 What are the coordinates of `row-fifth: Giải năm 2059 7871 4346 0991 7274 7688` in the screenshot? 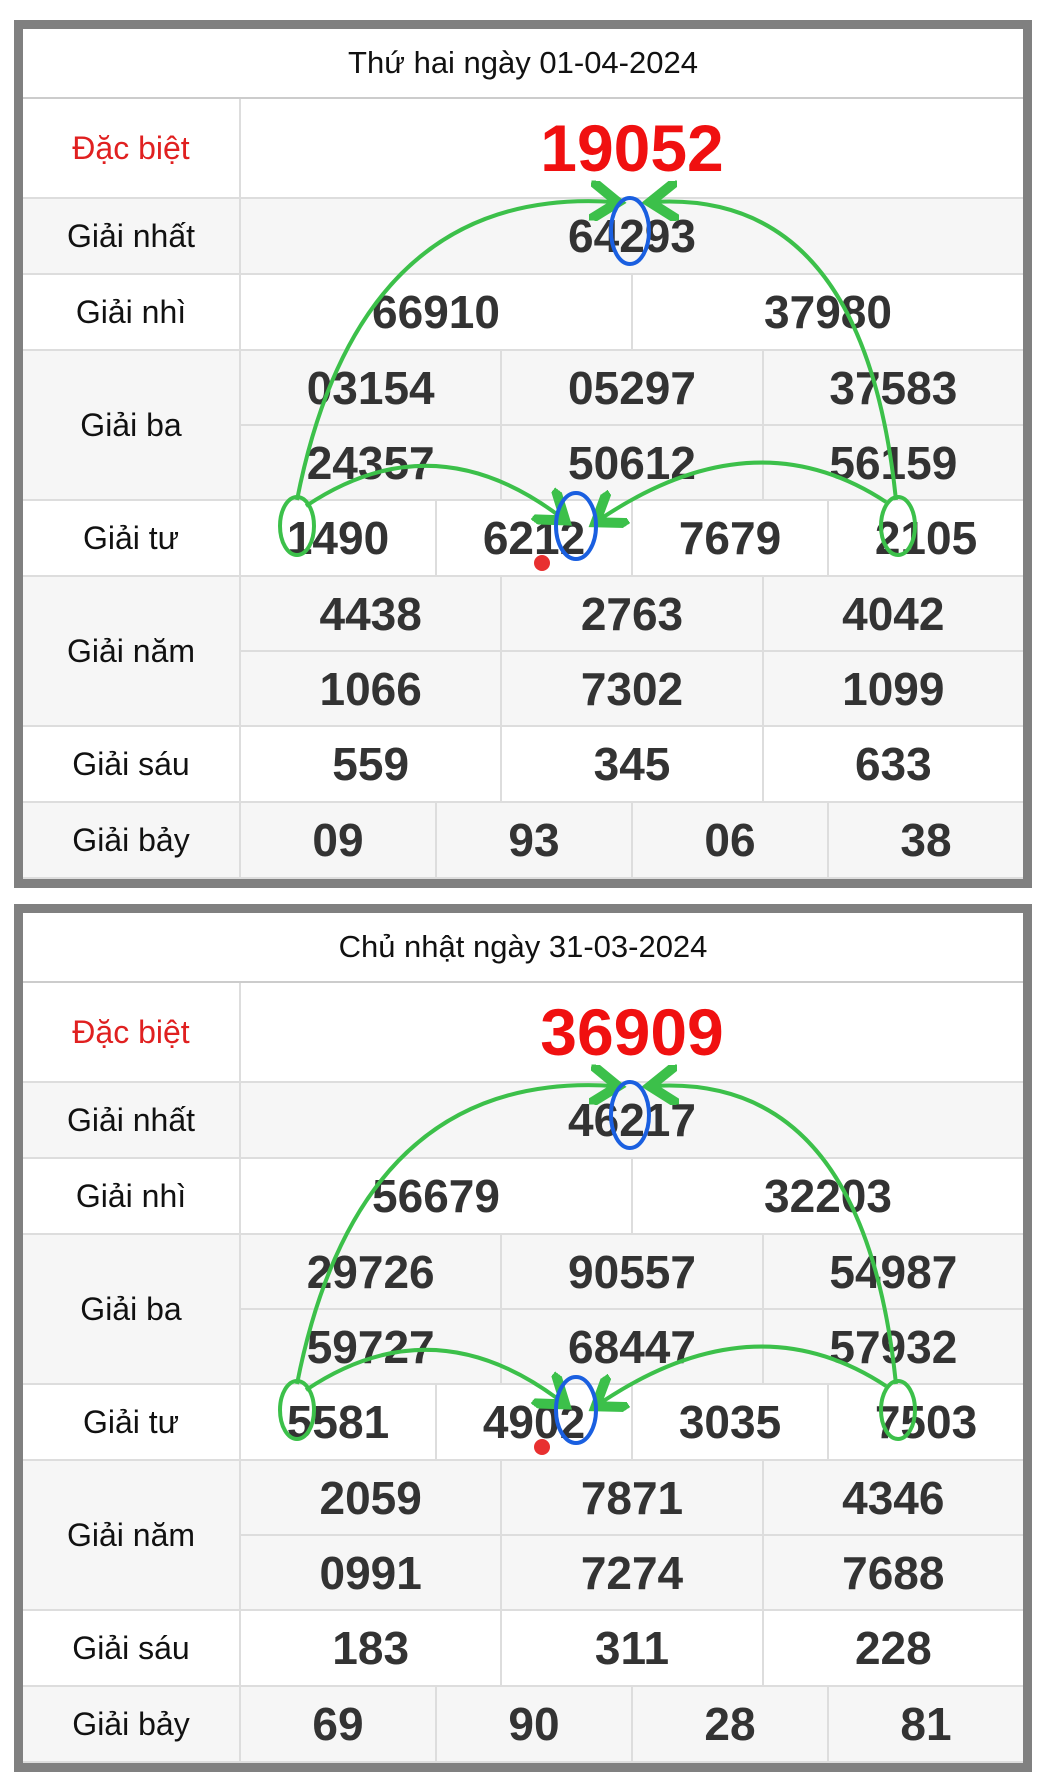 It's located at (523, 1536).